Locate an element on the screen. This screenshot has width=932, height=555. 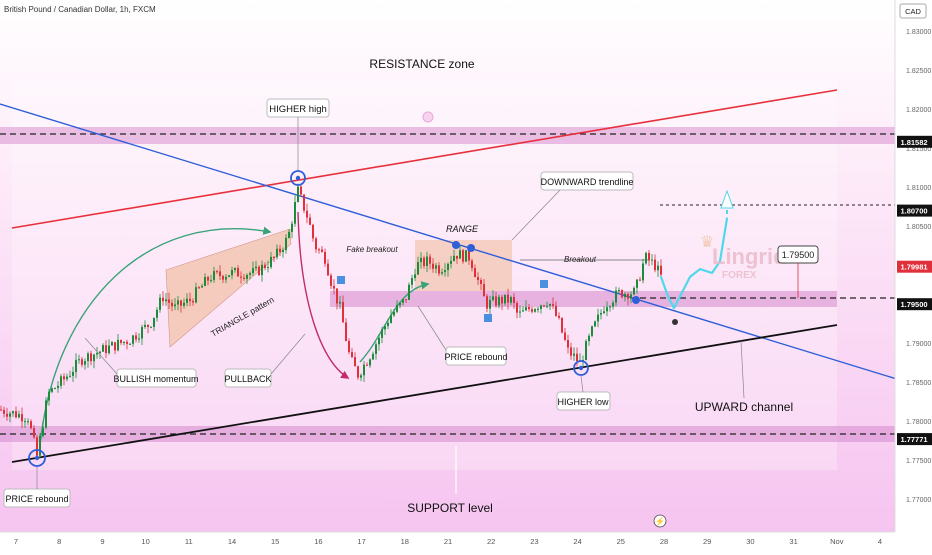
price-rebound-mid-label: PRICE rebound is located at coordinates (475, 357).